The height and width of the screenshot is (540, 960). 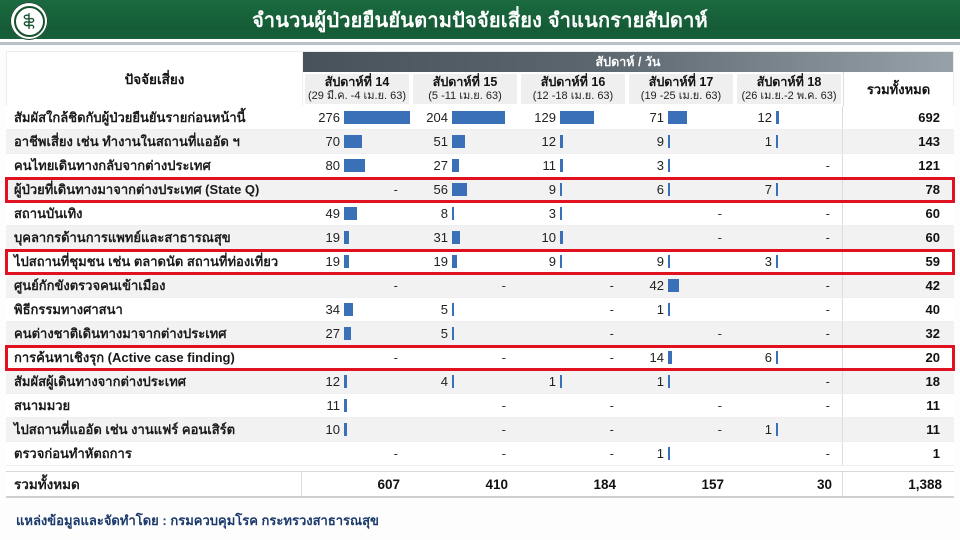 I want to click on risk-factor-label: อาชีพเสี่ยง เช่น ทำงานในสถานที่แออัด ฯ, so click(x=127, y=141).